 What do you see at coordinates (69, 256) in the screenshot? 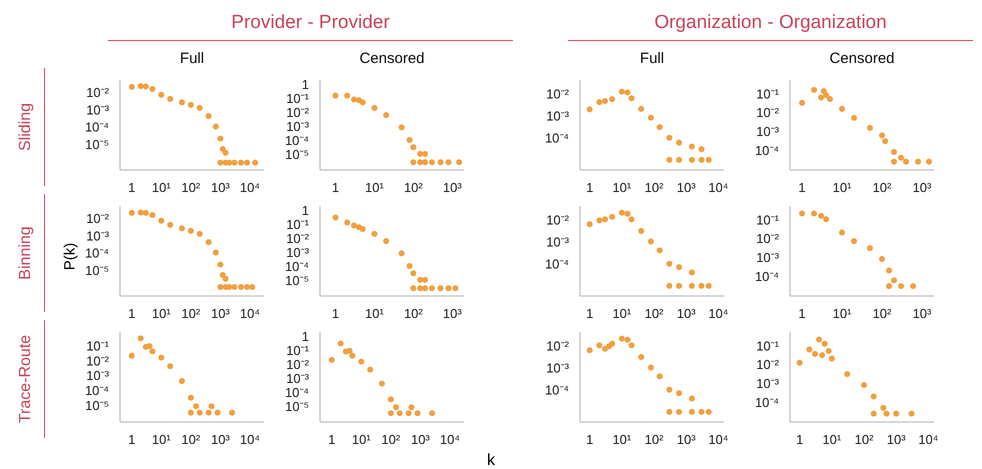
I see `y-axis-title: P(k)` at bounding box center [69, 256].